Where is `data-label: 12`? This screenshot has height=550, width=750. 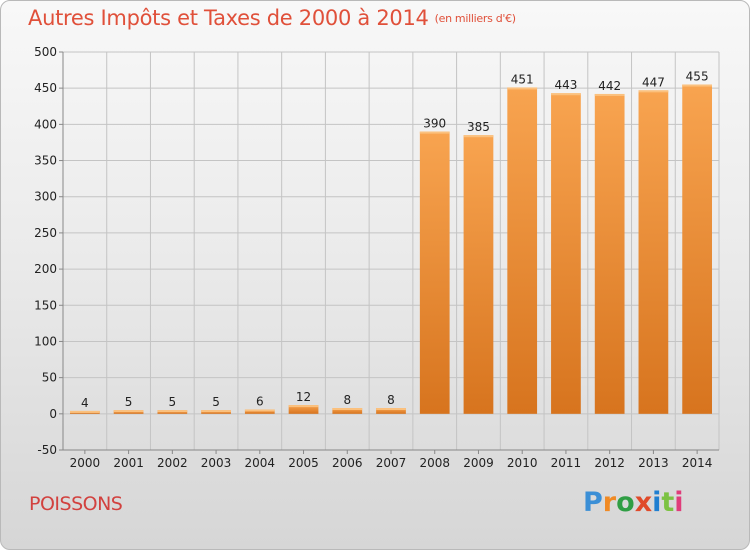
data-label: 12 is located at coordinates (303, 397).